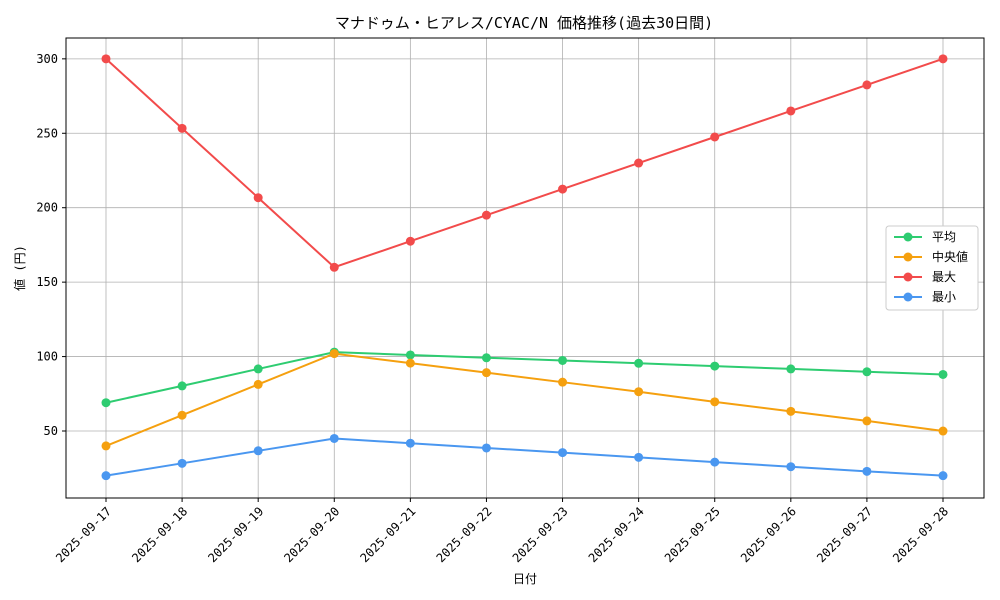 The width and height of the screenshot is (1000, 600). I want to click on x-tick-label: 2025-09-17, so click(83, 534).